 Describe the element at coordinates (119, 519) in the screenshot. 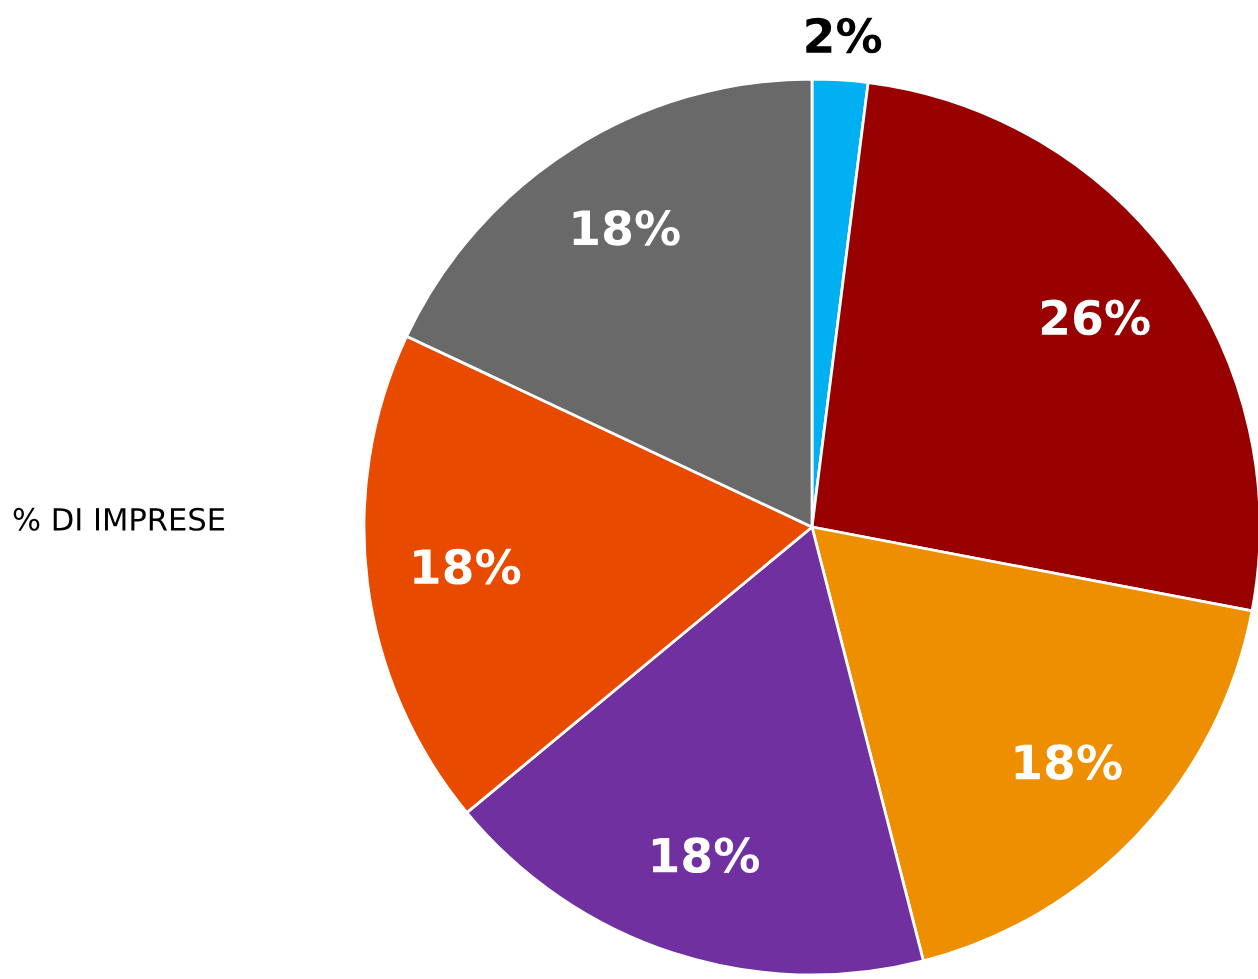

I see `text: % DI IMPRESE` at that location.